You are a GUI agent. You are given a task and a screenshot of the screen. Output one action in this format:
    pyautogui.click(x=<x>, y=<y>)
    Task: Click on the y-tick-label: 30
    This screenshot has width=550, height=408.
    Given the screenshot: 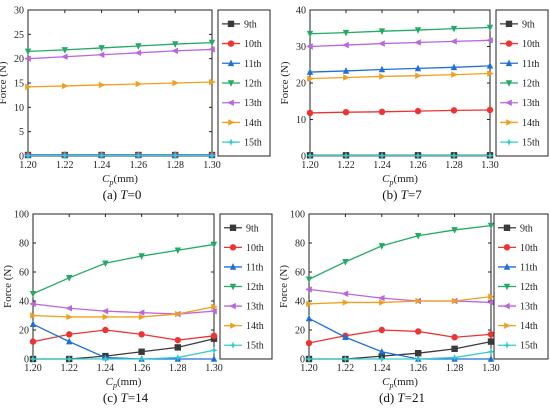 What is the action you would take?
    pyautogui.click(x=301, y=47)
    